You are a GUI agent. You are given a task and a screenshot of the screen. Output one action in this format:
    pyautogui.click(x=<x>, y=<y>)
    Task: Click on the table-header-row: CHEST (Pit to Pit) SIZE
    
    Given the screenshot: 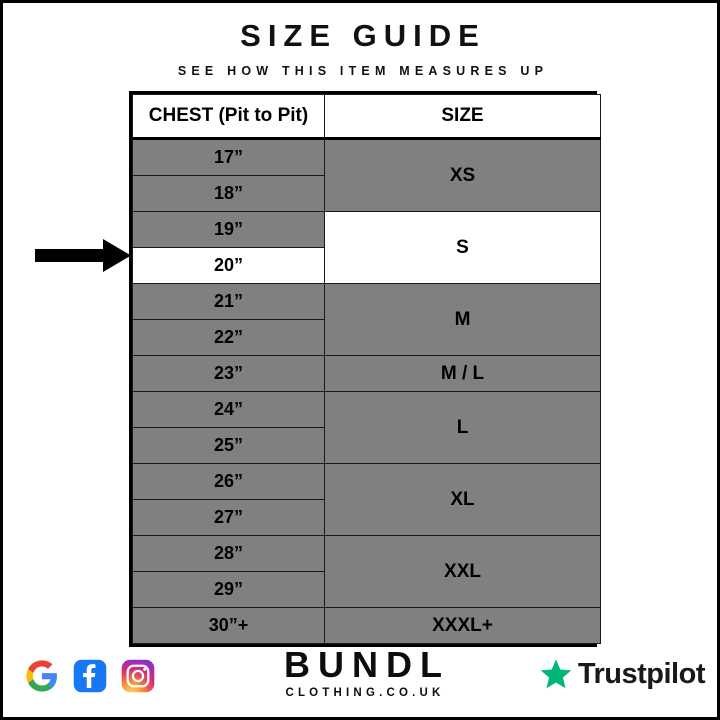 What is the action you would take?
    pyautogui.click(x=366, y=117)
    